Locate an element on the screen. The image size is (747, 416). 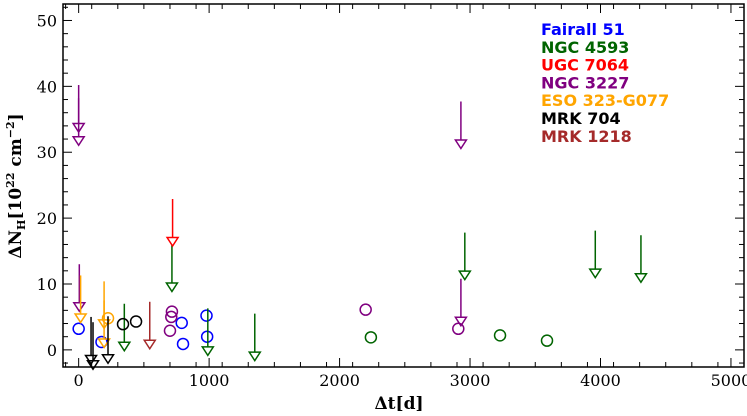
y-axis-label: ΔNH[1022 cm−2] is located at coordinates (16, 185).